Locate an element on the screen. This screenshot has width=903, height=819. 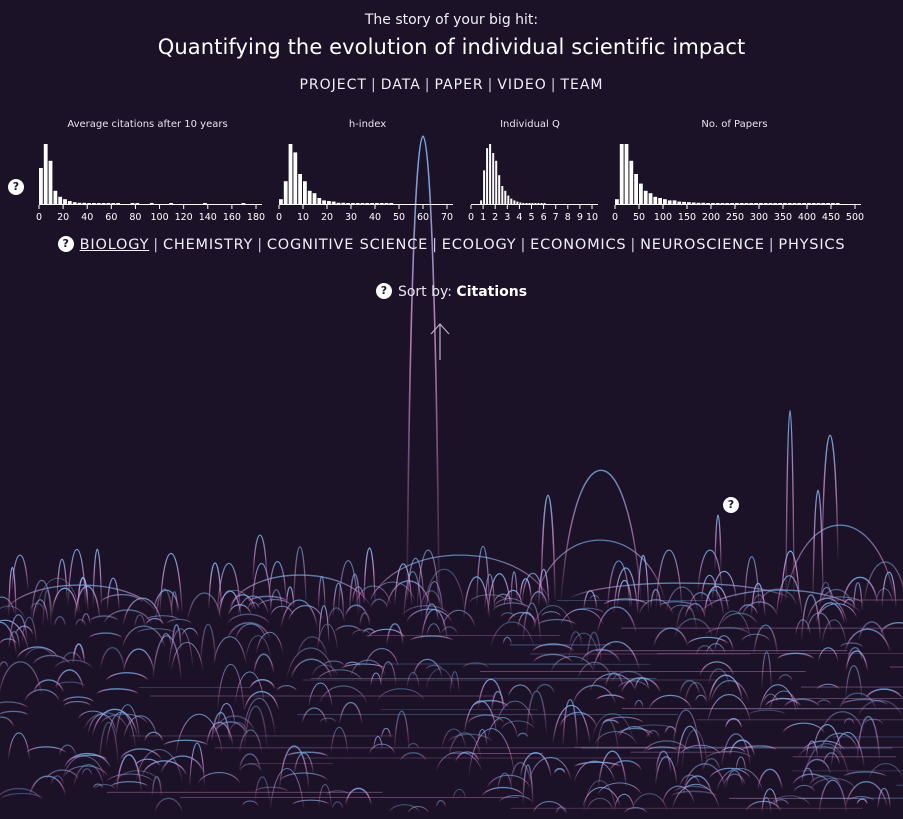
hist-tick-label: 0 is located at coordinates (39, 217).